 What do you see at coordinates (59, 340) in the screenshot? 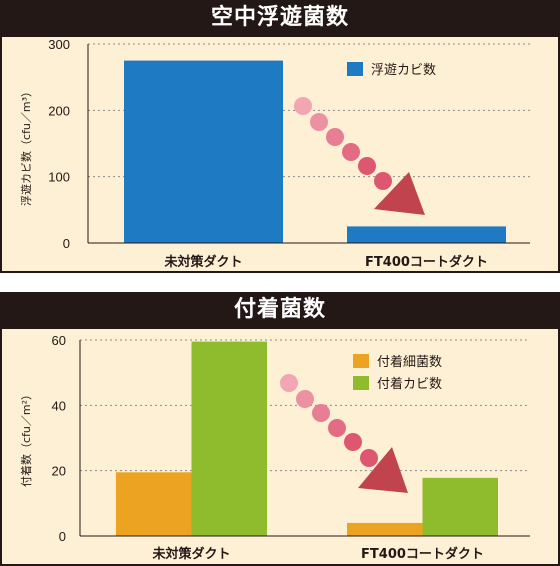
I see `y-tick-label: 60` at bounding box center [59, 340].